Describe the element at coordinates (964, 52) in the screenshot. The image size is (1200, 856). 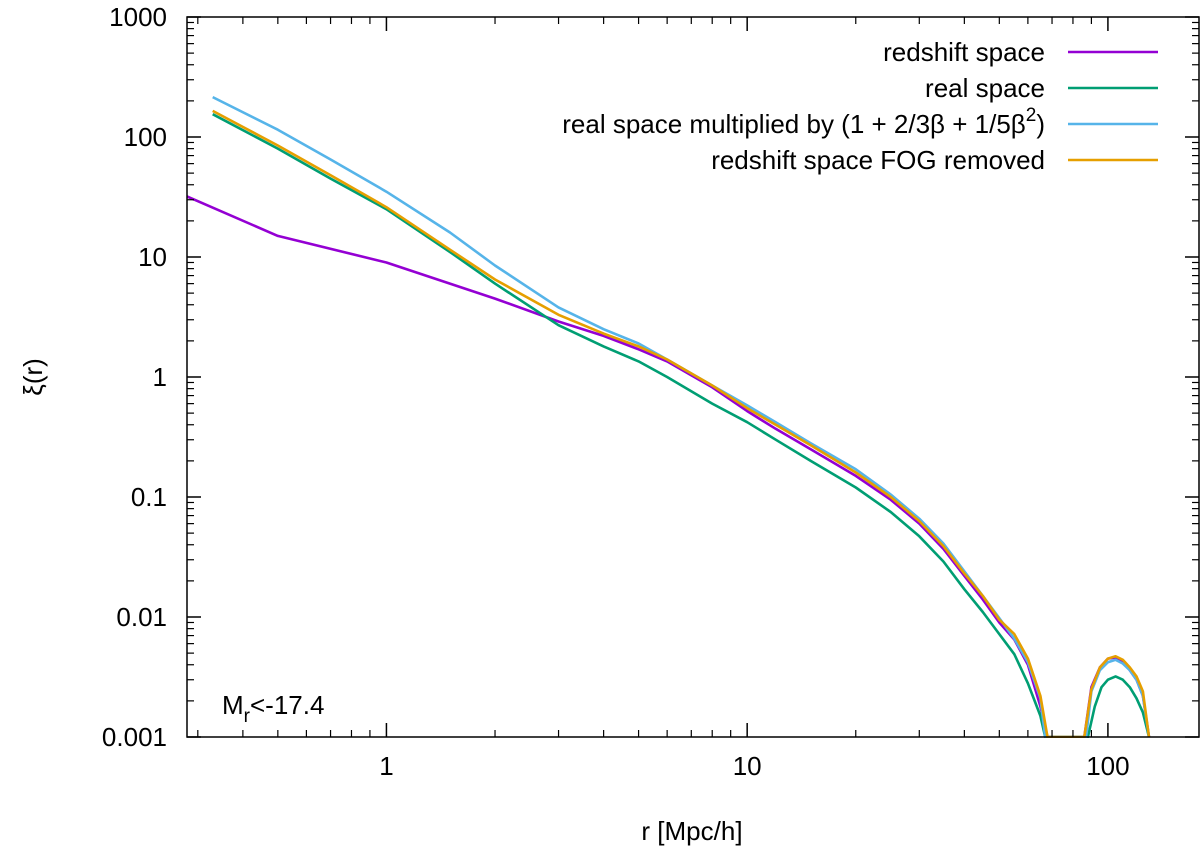
I see `legend-label-1: redshift space` at that location.